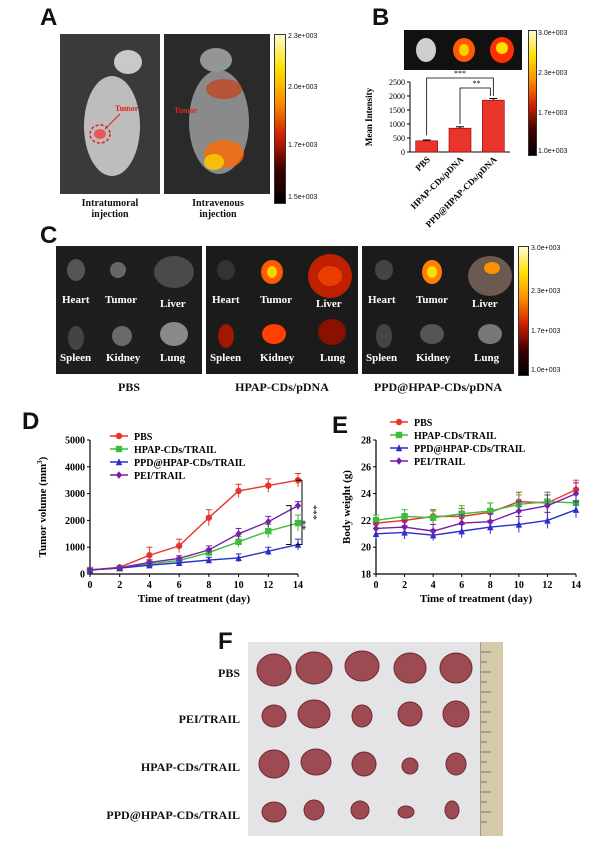 The width and height of the screenshot is (600, 841). I want to click on colorbar-tick: 1.7e+003, so click(546, 331).